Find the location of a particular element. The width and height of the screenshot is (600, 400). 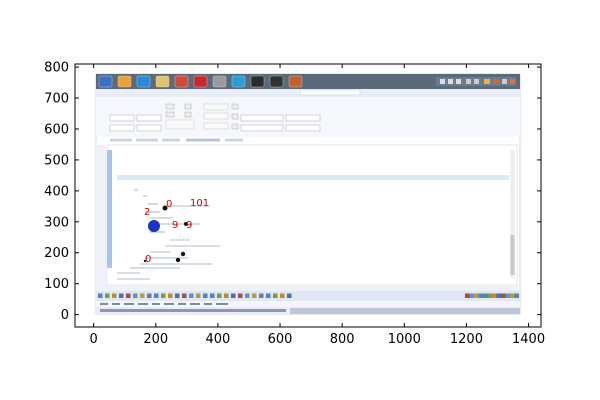

y-tick: 700 is located at coordinates (292, 99).